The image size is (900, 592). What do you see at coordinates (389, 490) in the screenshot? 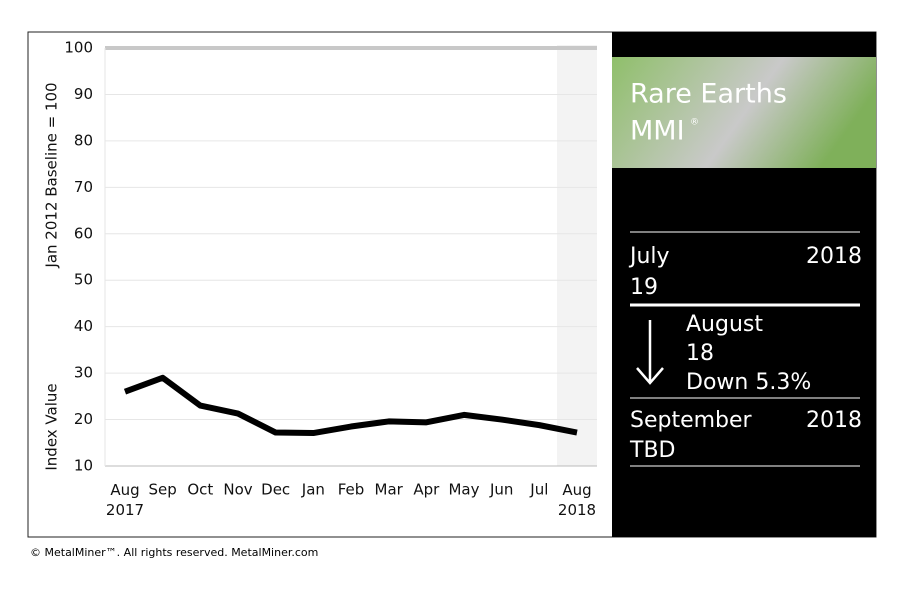
I see `x-tick-label: Mar` at bounding box center [389, 490].